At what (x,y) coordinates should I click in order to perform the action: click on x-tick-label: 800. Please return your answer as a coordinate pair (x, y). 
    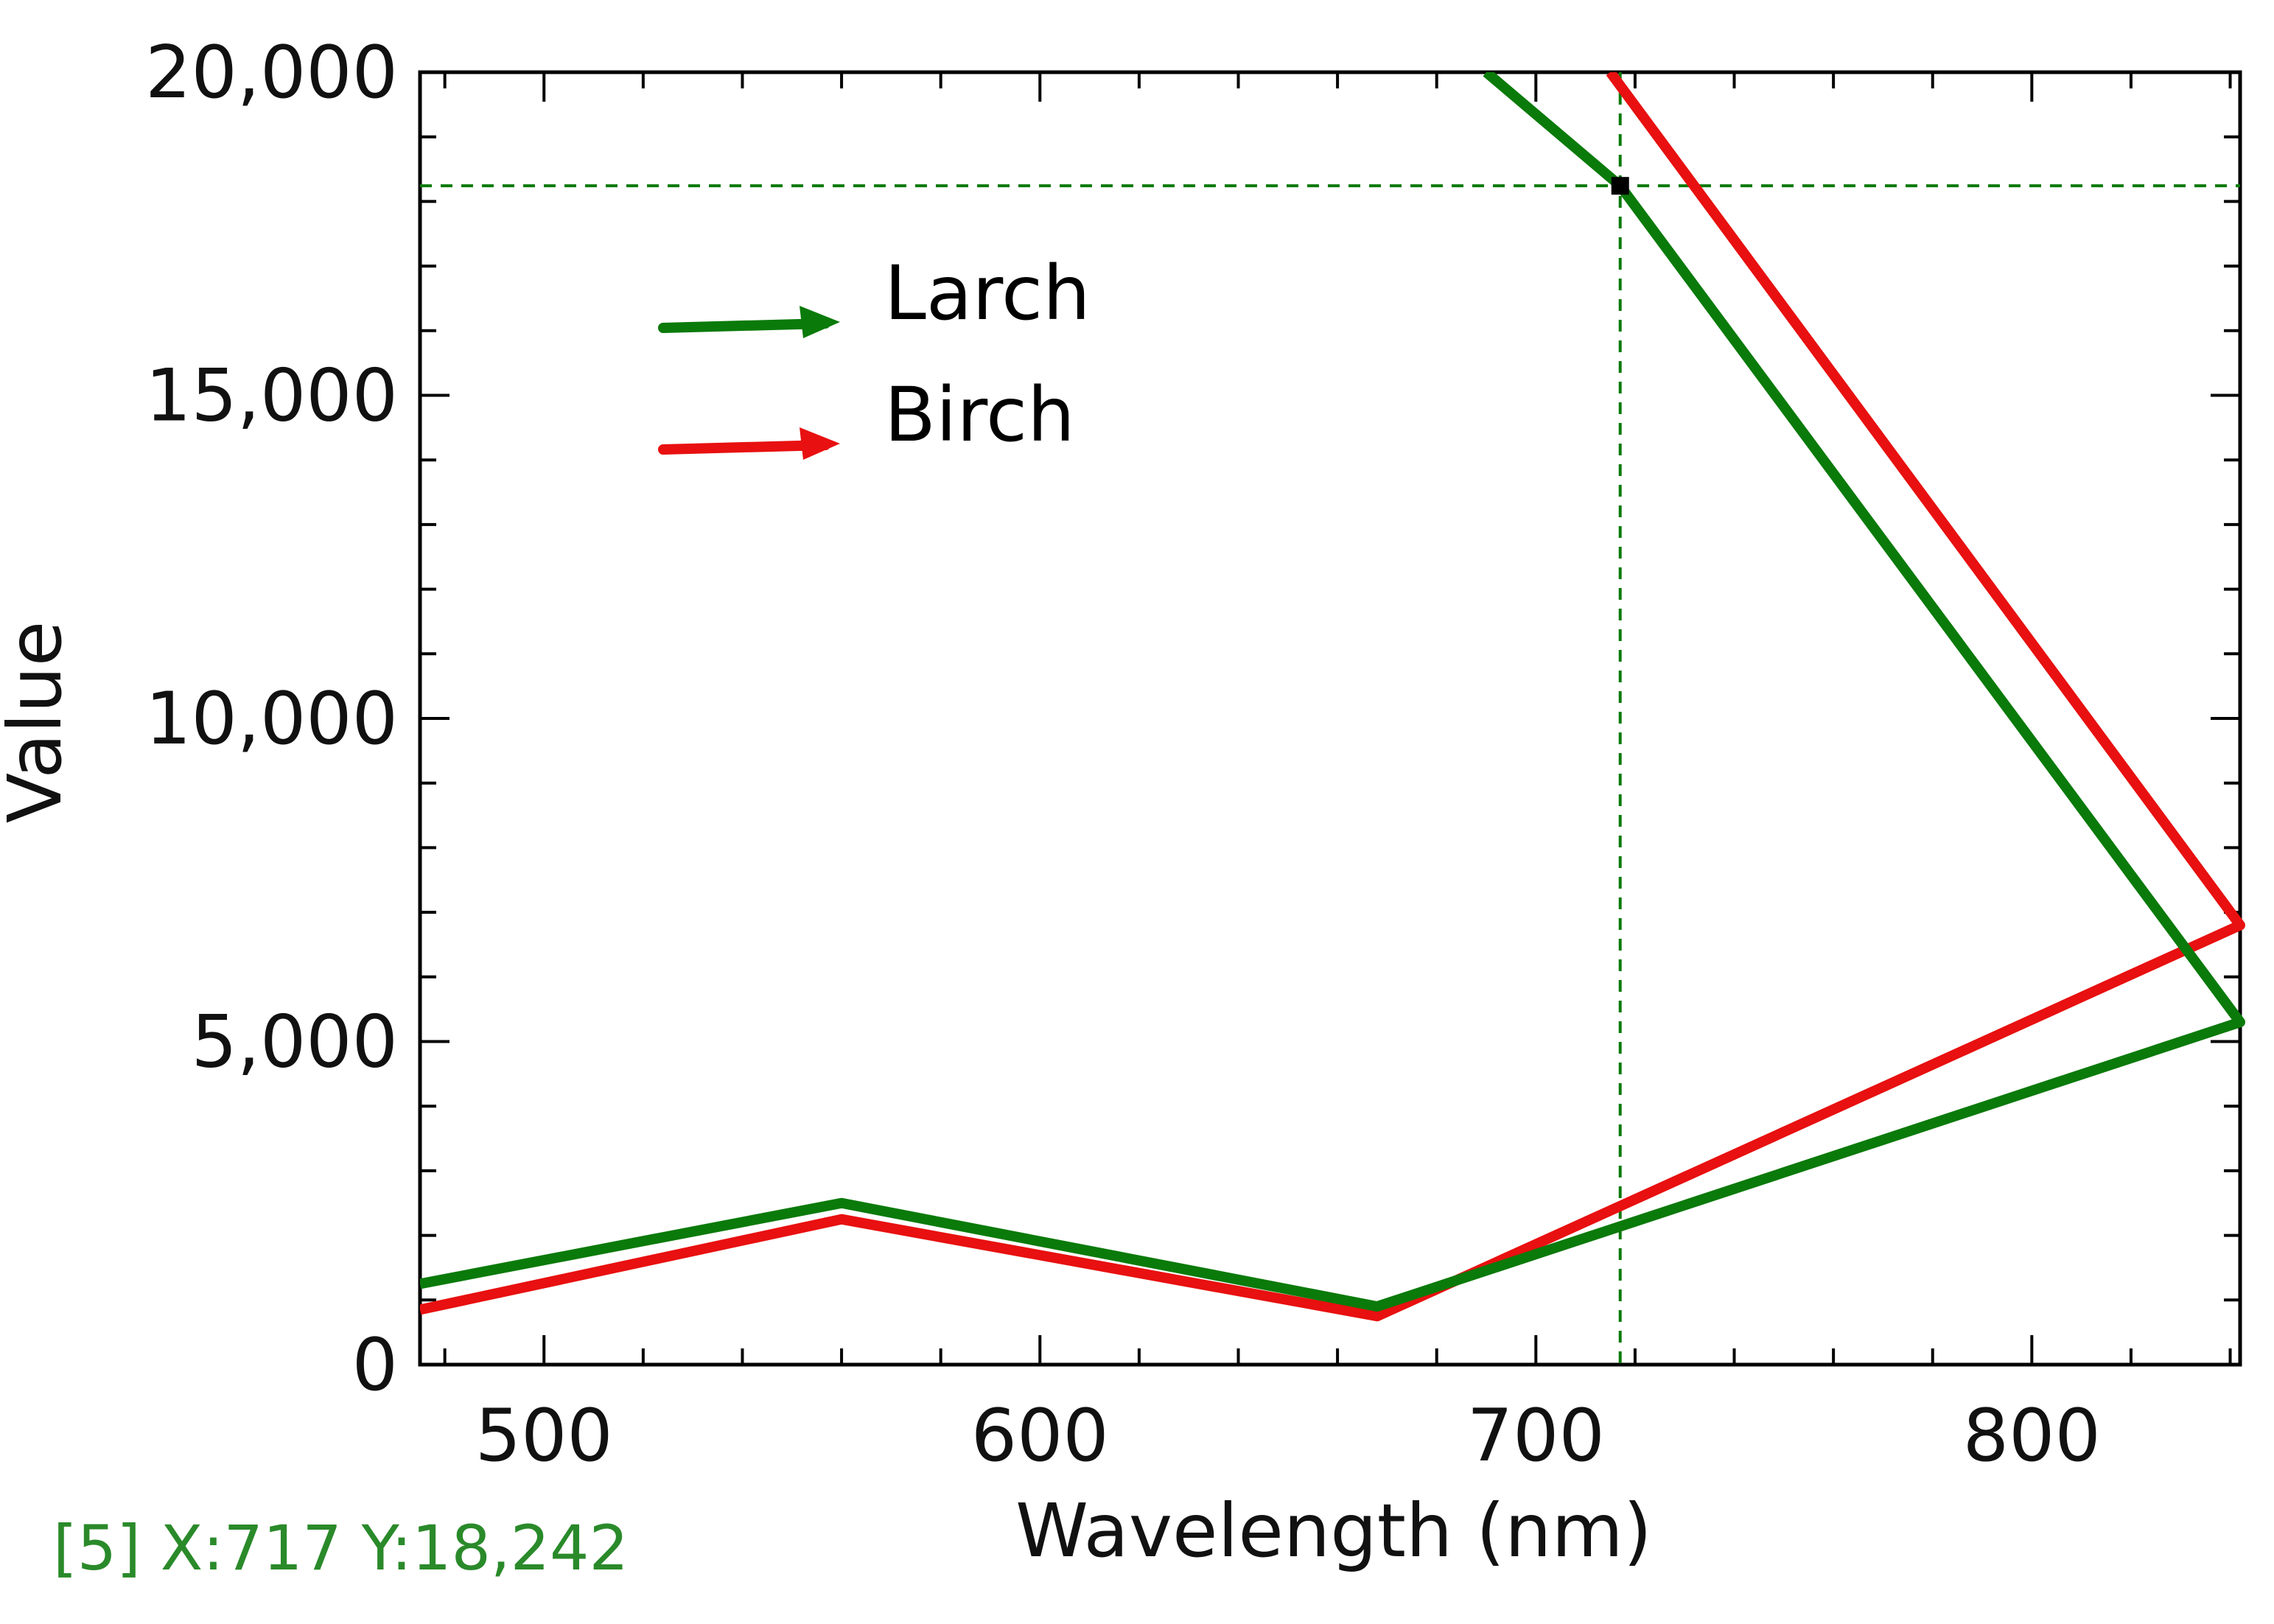
    Looking at the image, I should click on (2032, 1436).